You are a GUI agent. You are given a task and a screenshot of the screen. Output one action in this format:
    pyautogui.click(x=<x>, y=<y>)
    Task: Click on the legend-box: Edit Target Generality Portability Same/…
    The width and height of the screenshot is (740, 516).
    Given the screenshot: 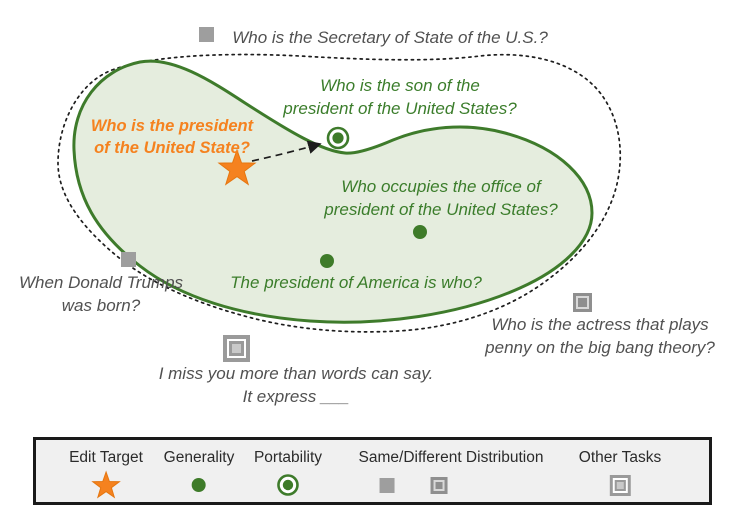 What is the action you would take?
    pyautogui.click(x=372, y=471)
    